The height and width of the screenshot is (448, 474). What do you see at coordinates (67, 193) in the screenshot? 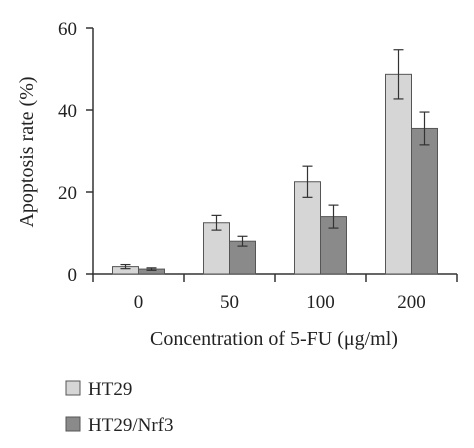
I see `y-tick-label: 20` at bounding box center [67, 193].